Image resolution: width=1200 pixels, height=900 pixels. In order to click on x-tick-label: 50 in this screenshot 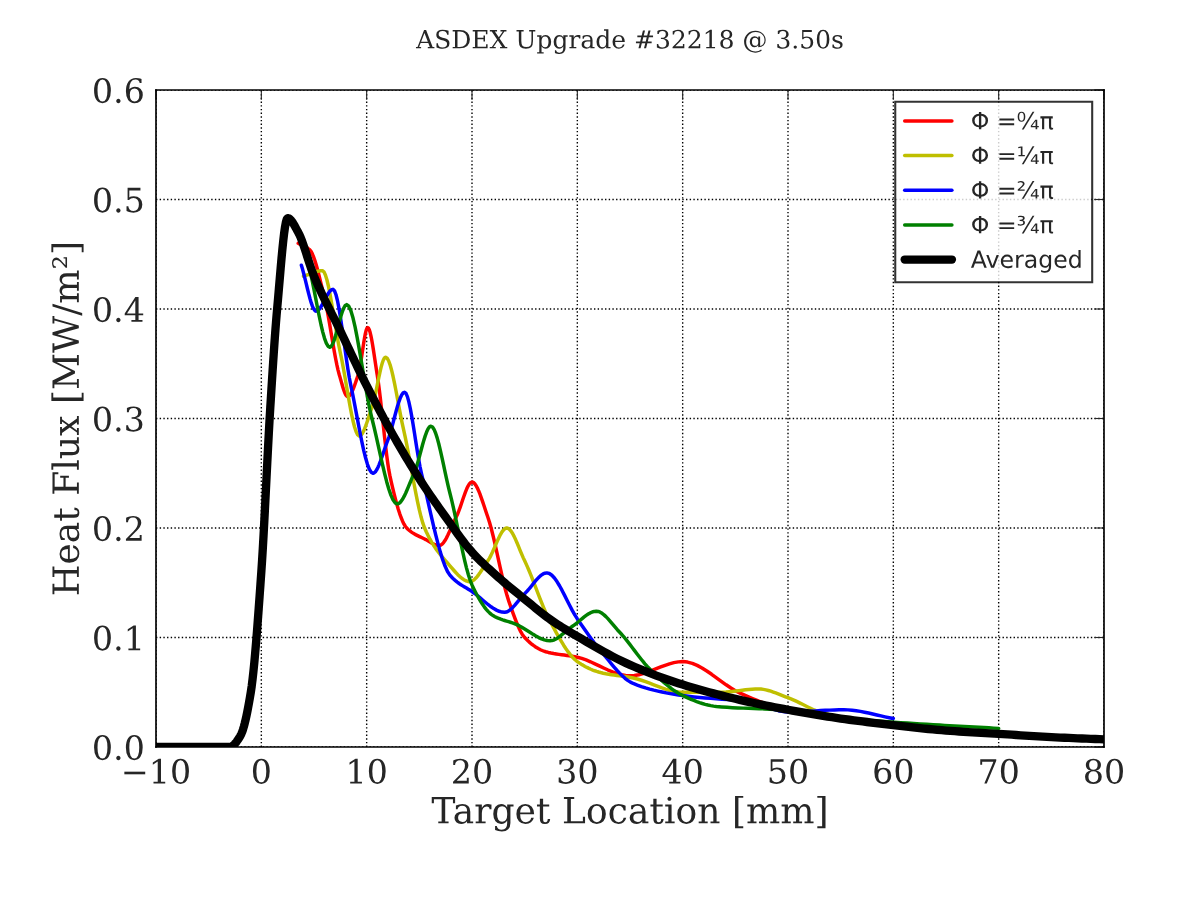, I will do `click(788, 771)`.